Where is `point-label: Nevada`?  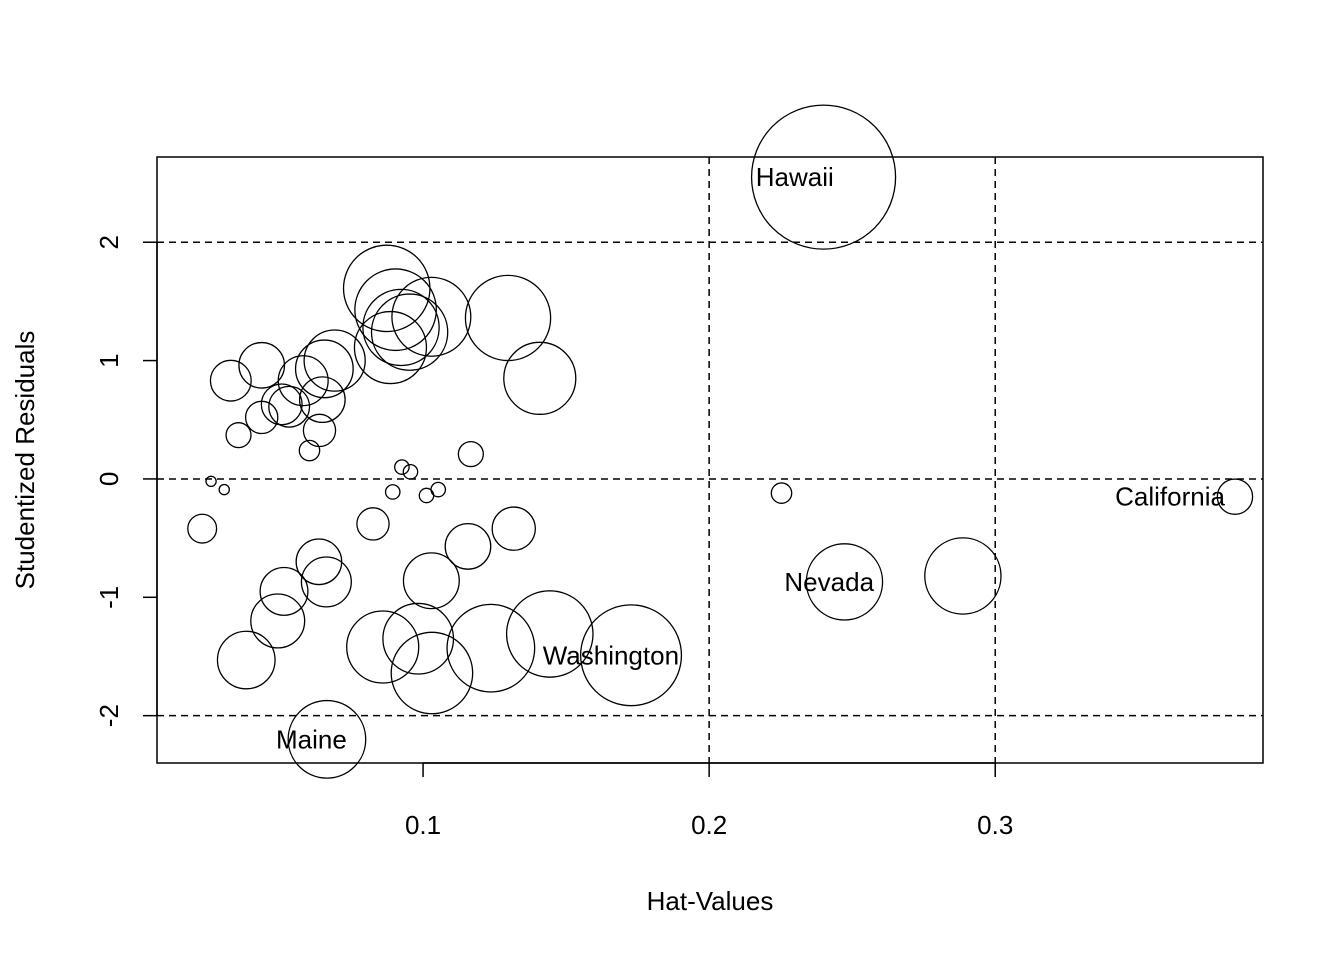 point-label: Nevada is located at coordinates (829, 582).